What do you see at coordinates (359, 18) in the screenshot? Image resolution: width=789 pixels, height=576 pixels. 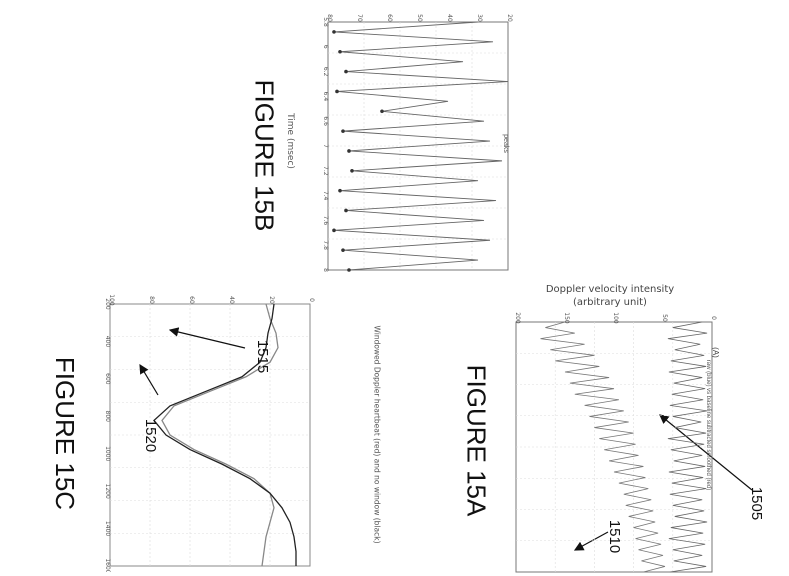 I see `tick-label: 70` at bounding box center [359, 18].